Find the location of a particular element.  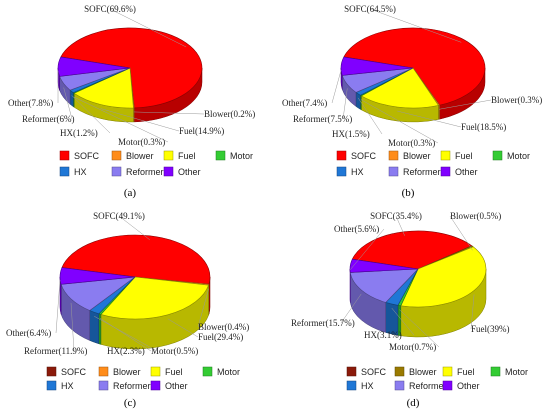

slice-label-other: Other(6.4%) is located at coordinates (28, 333).